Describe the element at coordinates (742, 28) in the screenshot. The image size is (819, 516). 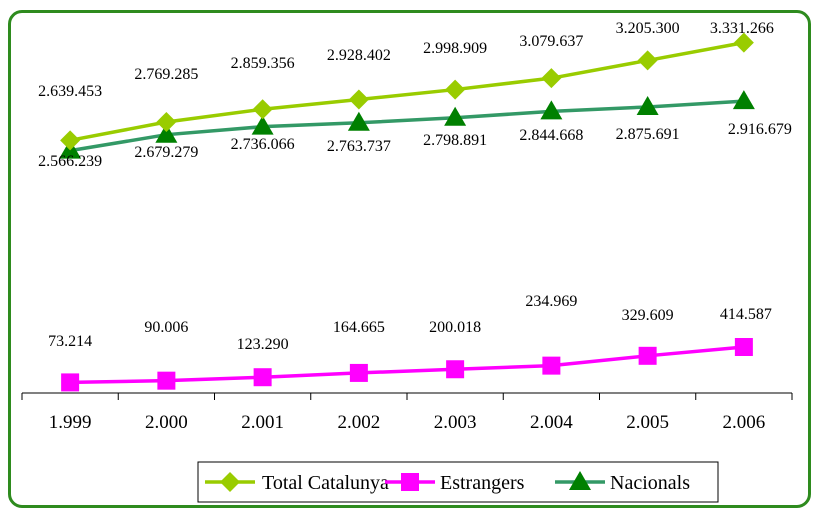
I see `data-label: 3.331.266` at that location.